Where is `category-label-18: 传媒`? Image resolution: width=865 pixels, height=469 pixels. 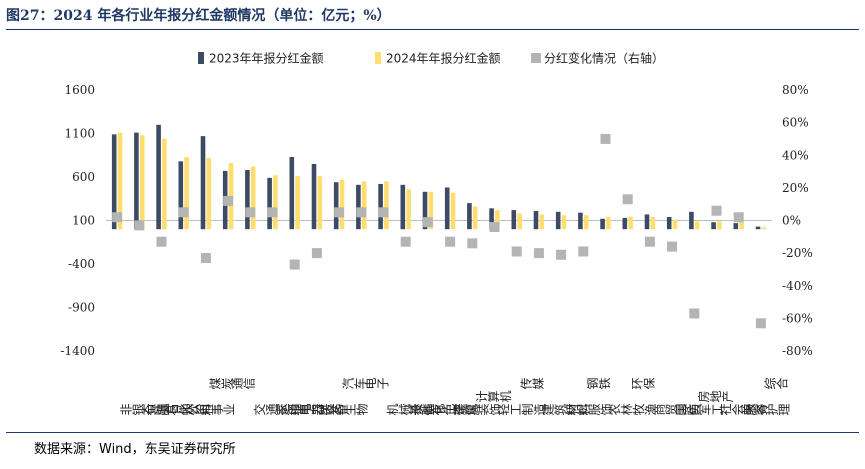 category-label-18: 传媒 is located at coordinates (530, 384).